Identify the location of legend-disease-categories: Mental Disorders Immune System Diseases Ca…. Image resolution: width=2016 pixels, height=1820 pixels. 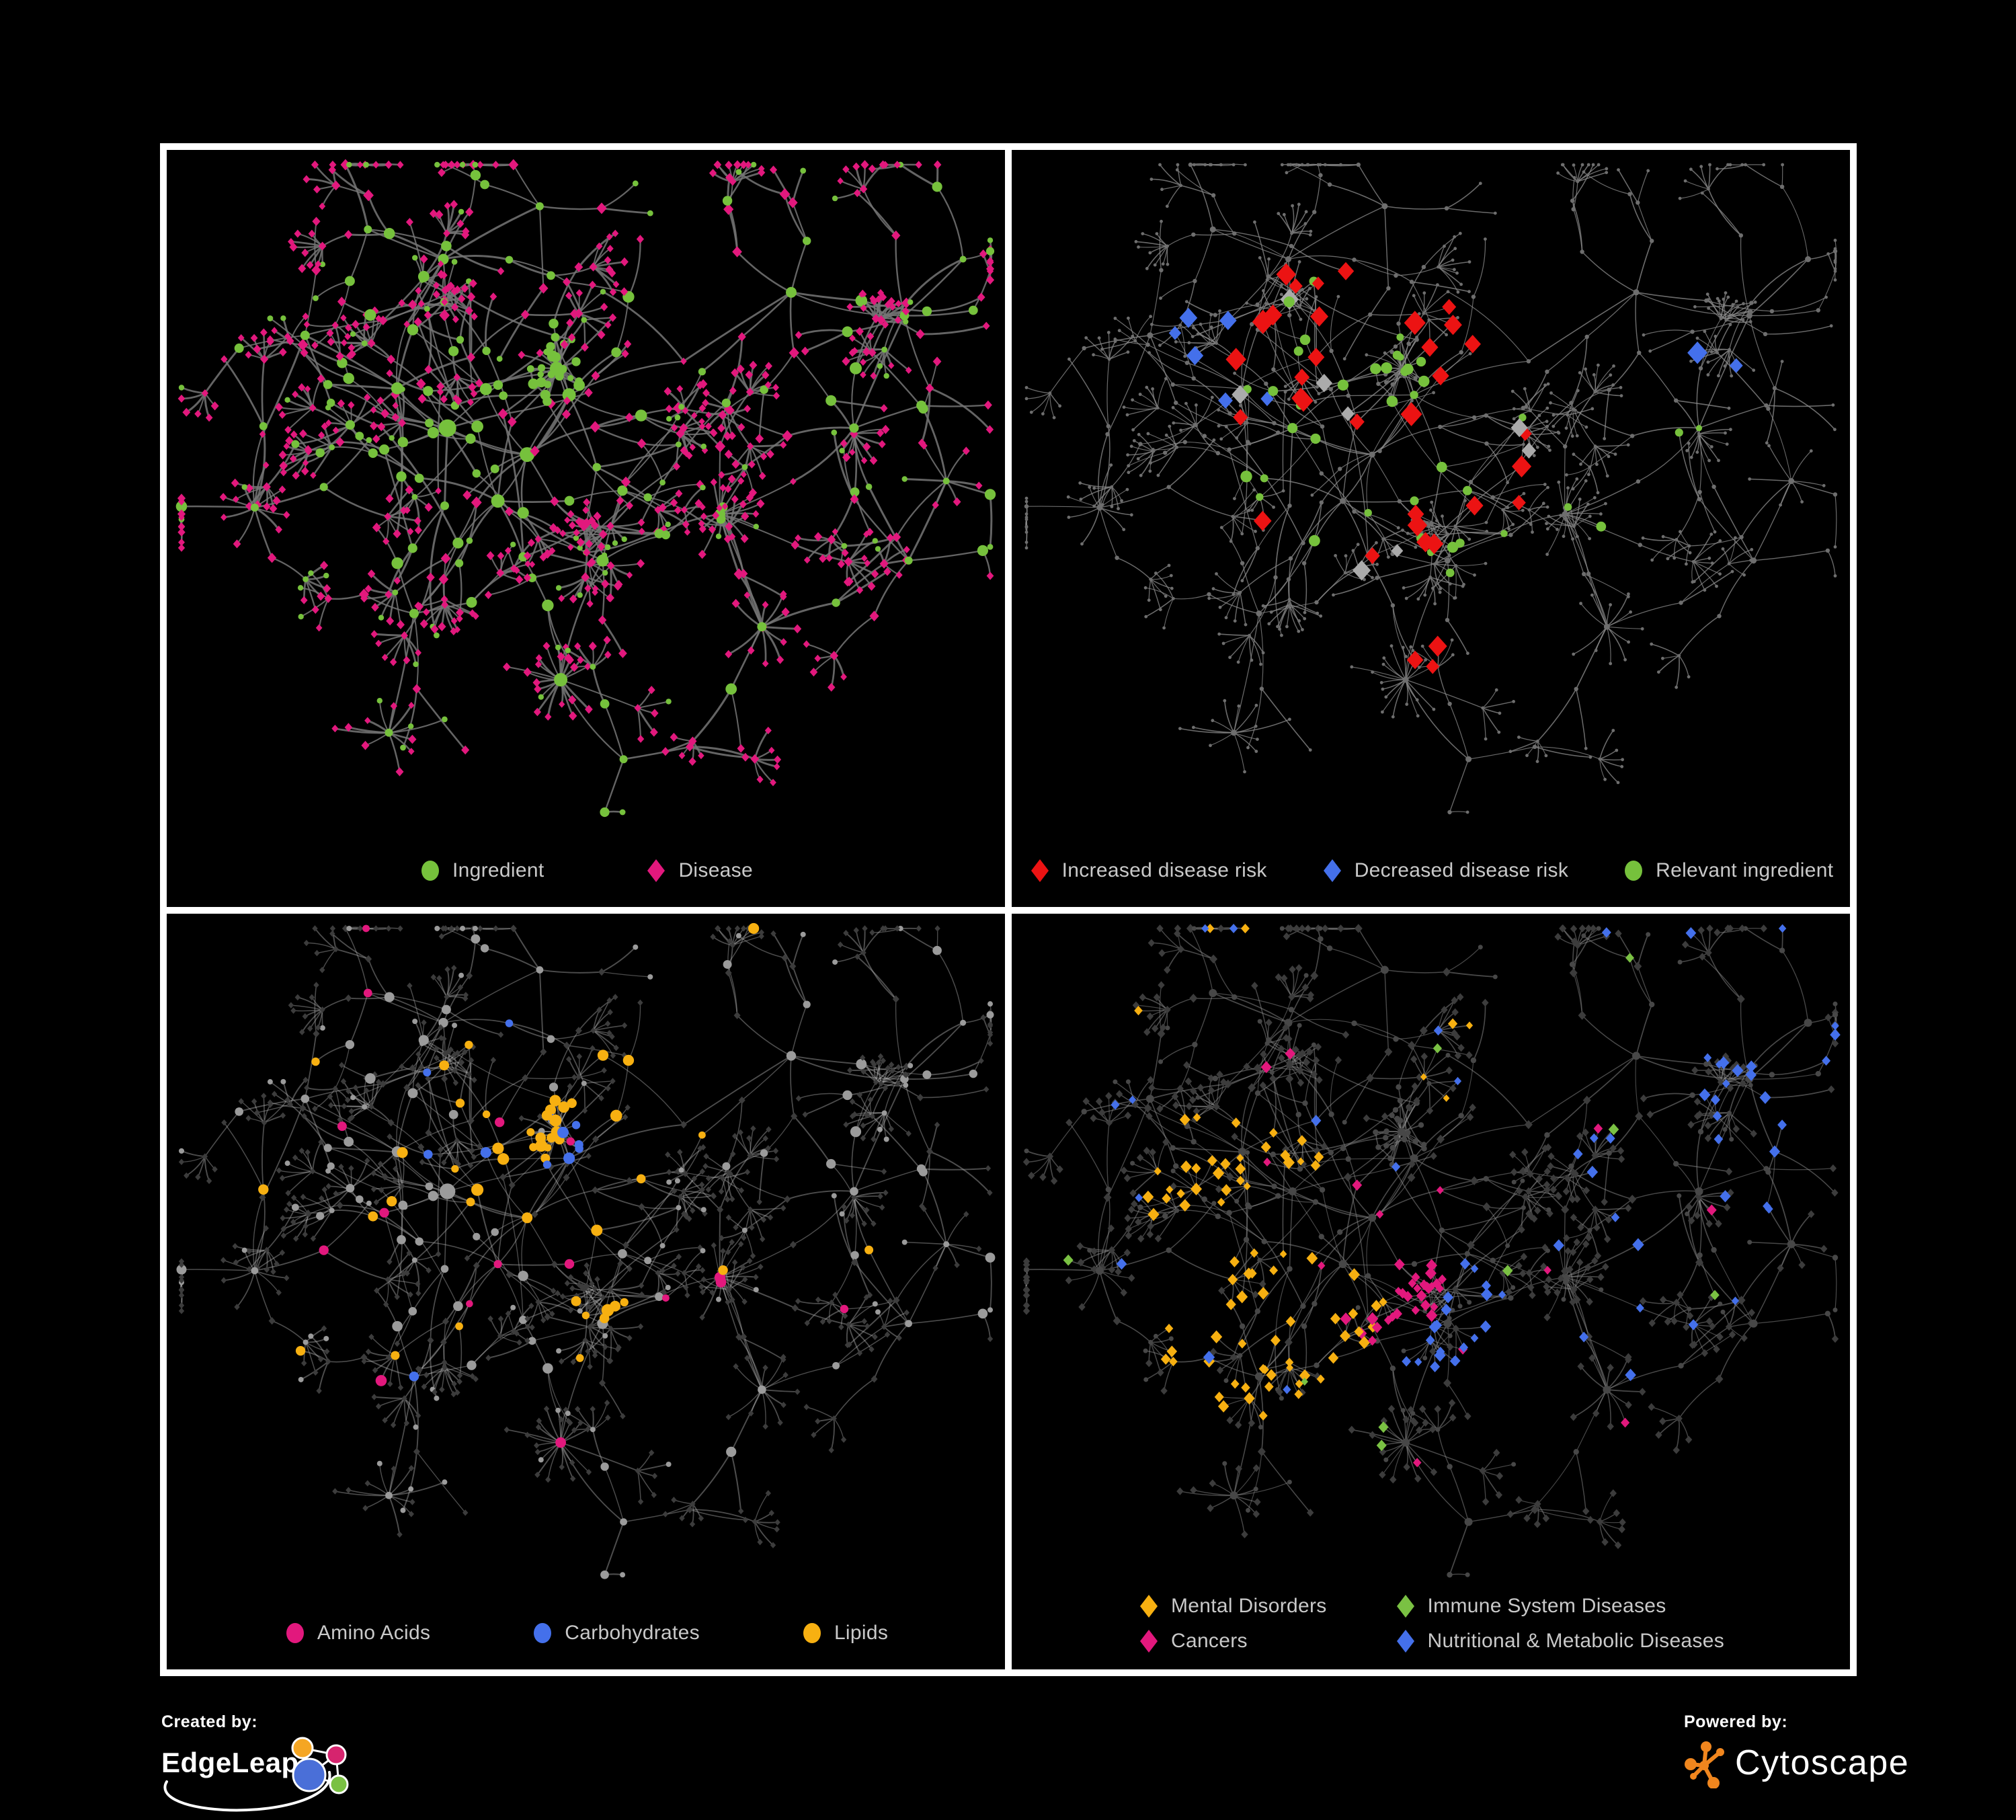
(1431, 1624).